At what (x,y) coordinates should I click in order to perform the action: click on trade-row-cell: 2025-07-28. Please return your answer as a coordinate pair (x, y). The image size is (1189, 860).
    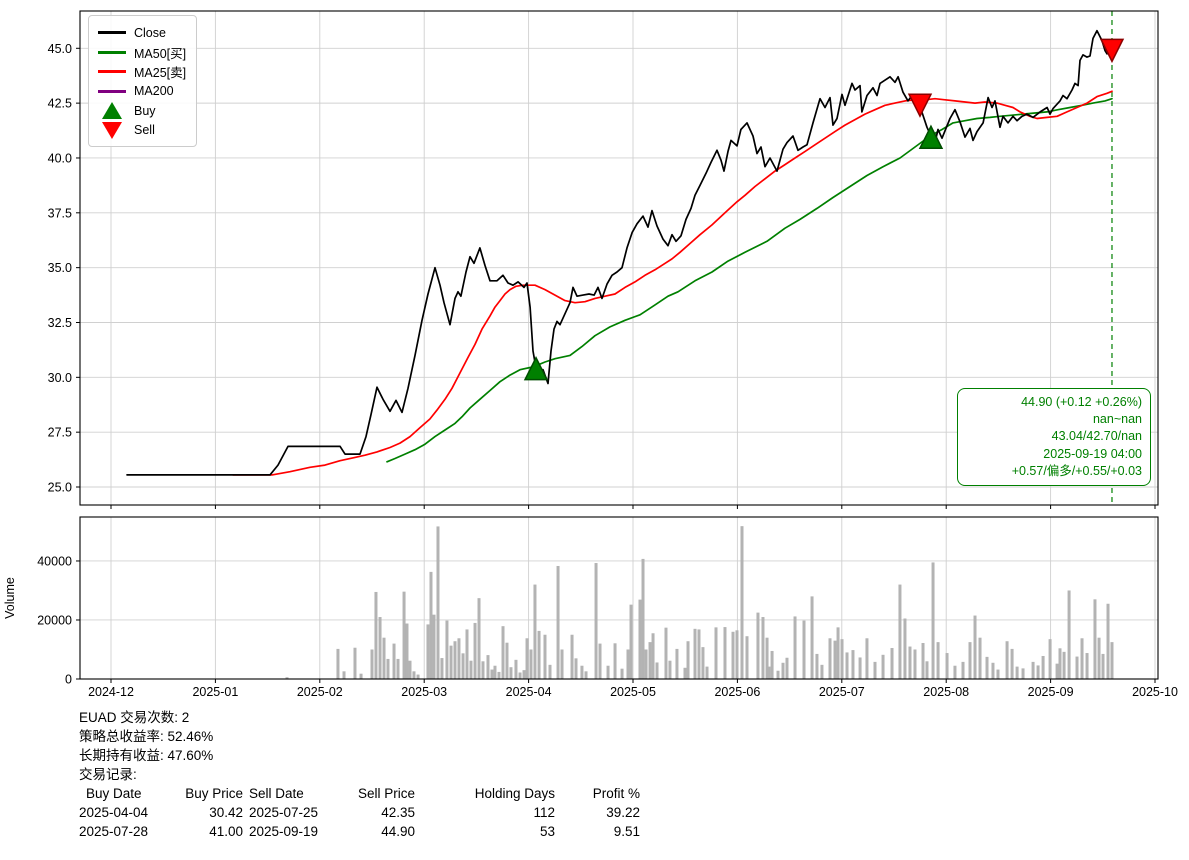
    Looking at the image, I should click on (114, 831).